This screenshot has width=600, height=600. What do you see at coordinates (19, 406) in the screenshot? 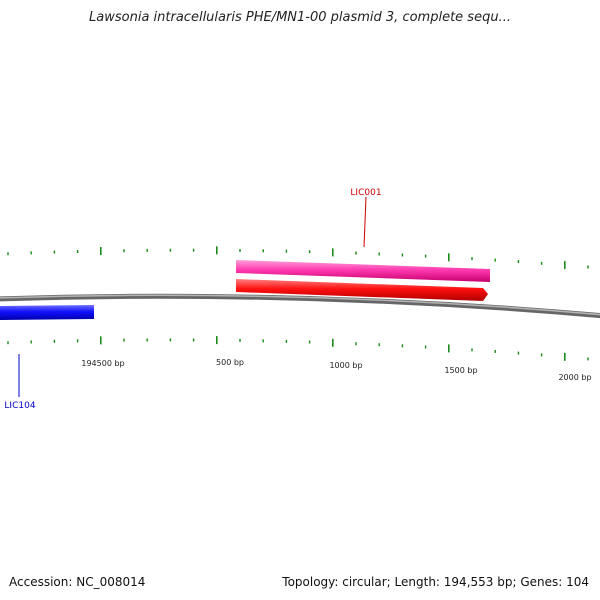
I see `reverse-gene-label: LIC104` at bounding box center [19, 406].